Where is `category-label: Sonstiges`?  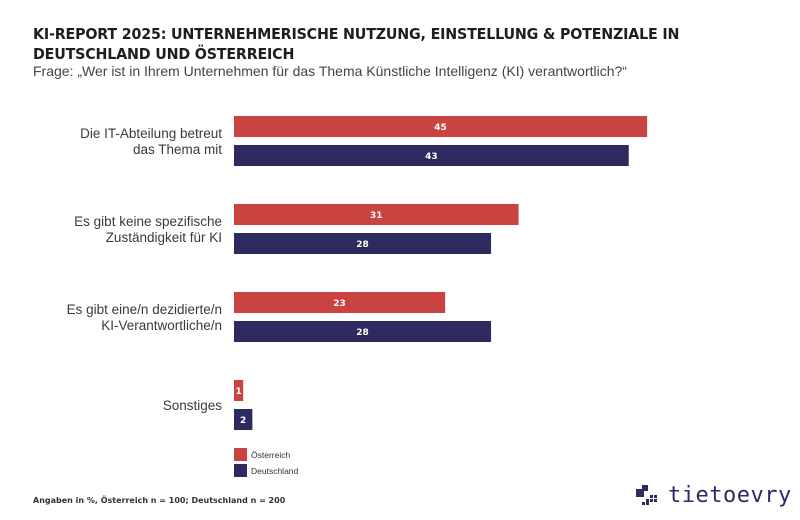
category-label: Sonstiges is located at coordinates (193, 405).